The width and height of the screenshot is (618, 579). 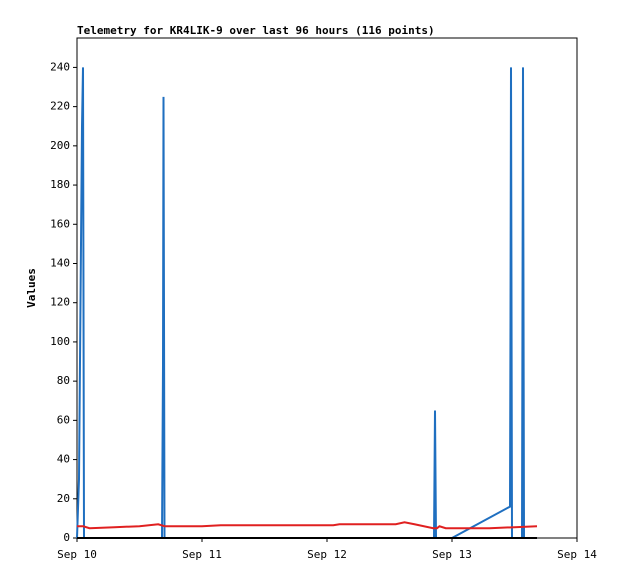 What do you see at coordinates (202, 554) in the screenshot?
I see `x-tick-label: Sep 11` at bounding box center [202, 554].